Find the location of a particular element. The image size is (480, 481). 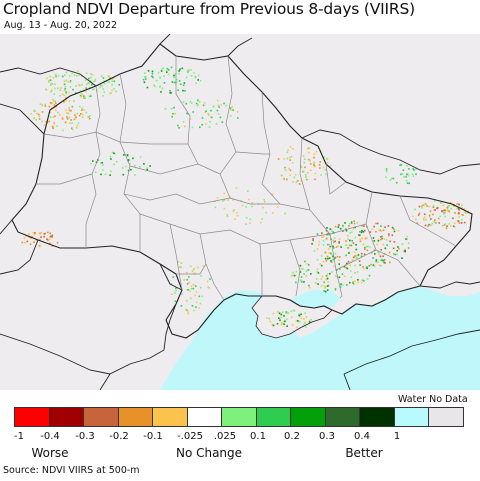

legend-tick-label: -0.1 is located at coordinates (153, 436).